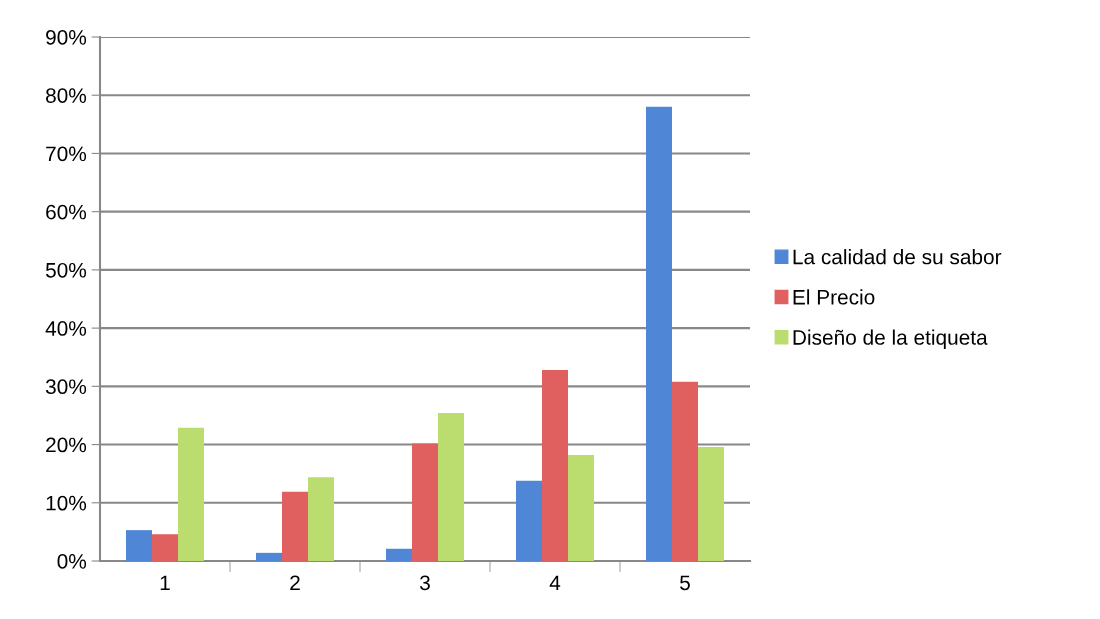  What do you see at coordinates (66, 387) in the screenshot?
I see `y-tick-label: 30%` at bounding box center [66, 387].